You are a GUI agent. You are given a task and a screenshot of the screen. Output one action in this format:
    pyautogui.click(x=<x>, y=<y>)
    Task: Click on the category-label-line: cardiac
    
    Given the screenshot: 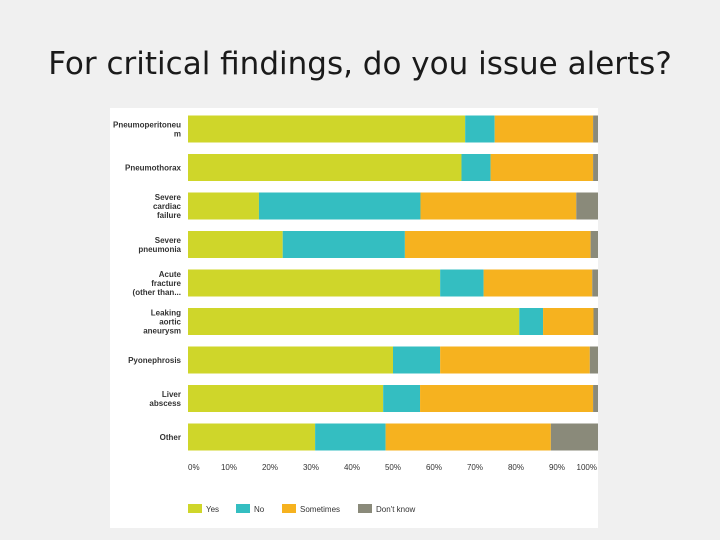 What is the action you would take?
    pyautogui.click(x=167, y=206)
    